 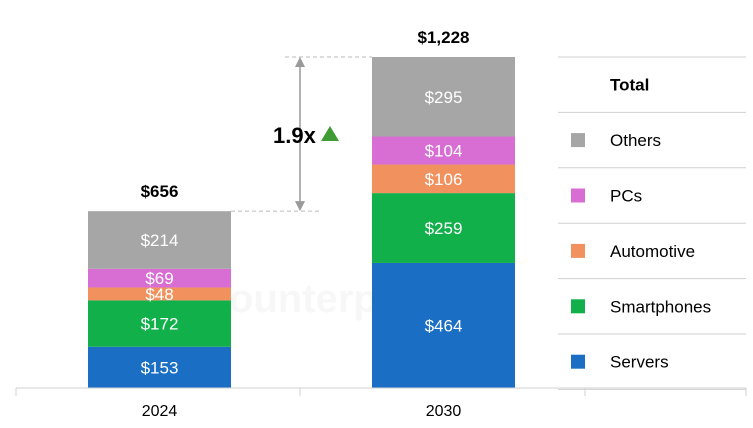 I want to click on growth-arrowhead-up, so click(x=300, y=62).